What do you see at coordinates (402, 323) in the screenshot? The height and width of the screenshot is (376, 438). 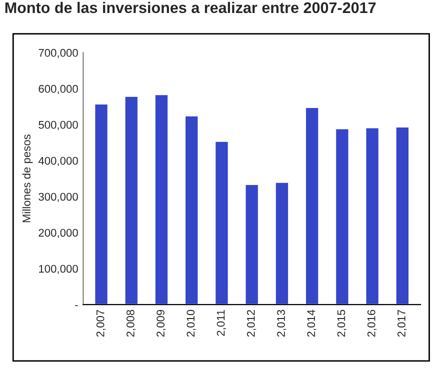 I see `x-tick-label: 2,017` at bounding box center [402, 323].